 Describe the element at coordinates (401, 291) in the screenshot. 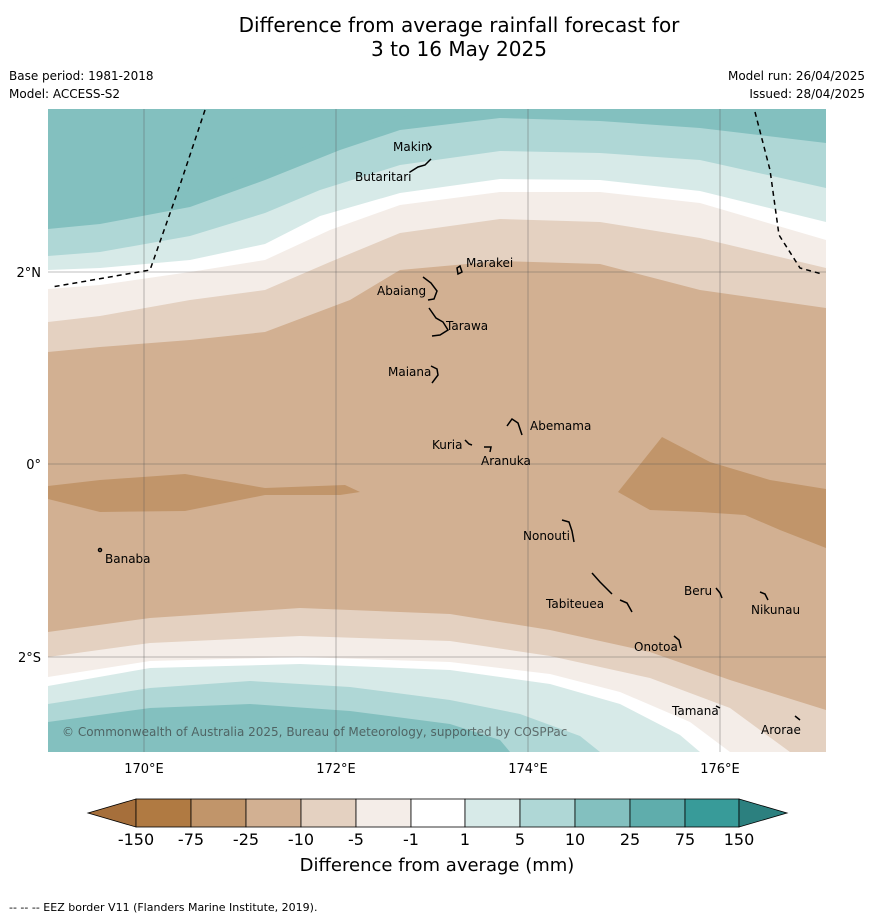

I see `label-abaiang: Abaiang` at that location.